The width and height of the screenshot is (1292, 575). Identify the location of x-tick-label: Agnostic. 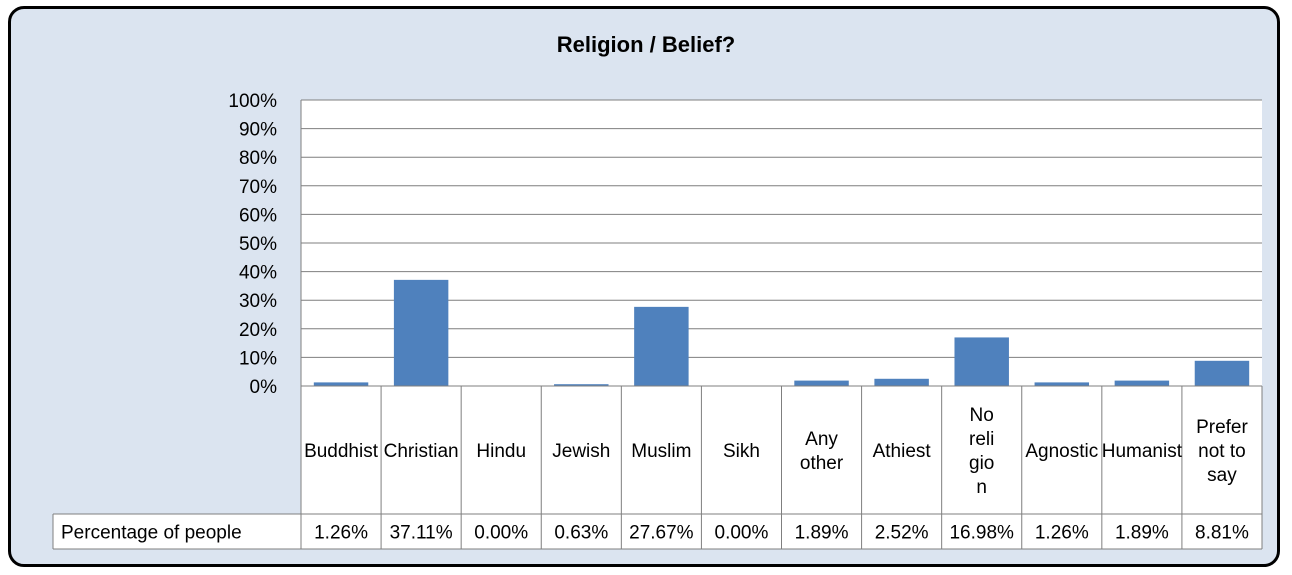
(1061, 451).